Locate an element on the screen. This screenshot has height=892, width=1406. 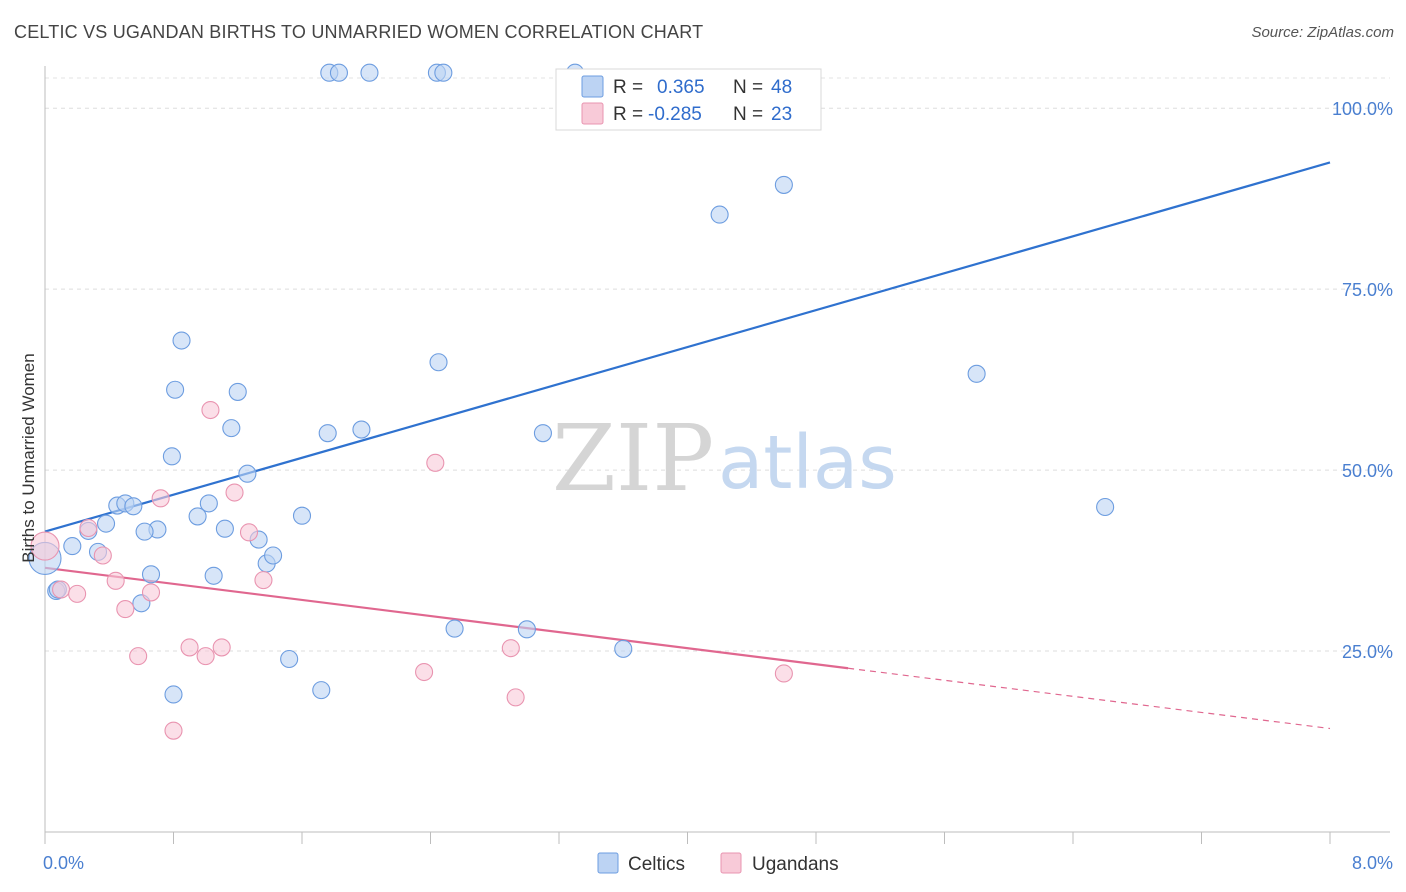
y-tick-label-3: 100.0% is located at coordinates (1362, 109).